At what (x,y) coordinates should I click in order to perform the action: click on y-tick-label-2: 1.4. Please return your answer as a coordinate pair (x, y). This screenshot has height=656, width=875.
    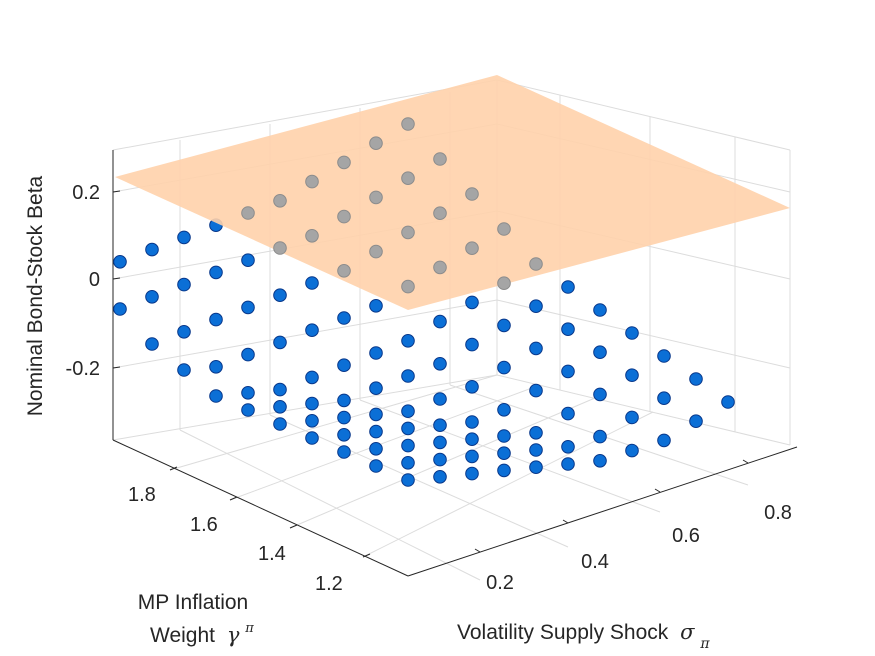
    Looking at the image, I should click on (272, 554).